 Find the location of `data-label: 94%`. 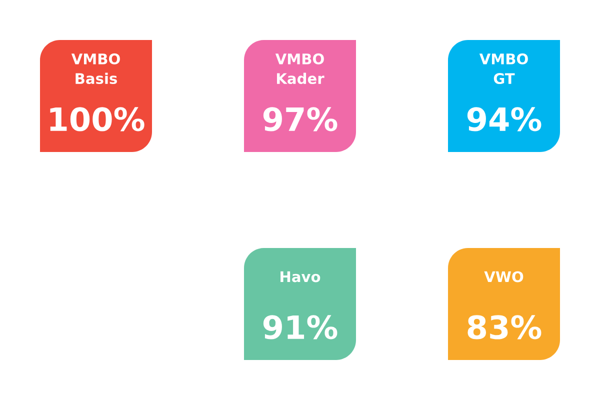

data-label: 94% is located at coordinates (504, 119).